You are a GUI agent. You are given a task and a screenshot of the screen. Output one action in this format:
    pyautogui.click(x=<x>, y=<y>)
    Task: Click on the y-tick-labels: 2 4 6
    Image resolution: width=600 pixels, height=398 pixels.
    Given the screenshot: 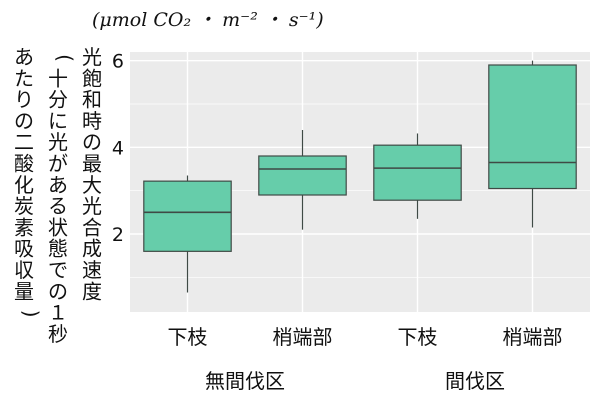 What is the action you would take?
    pyautogui.click(x=118, y=148)
    